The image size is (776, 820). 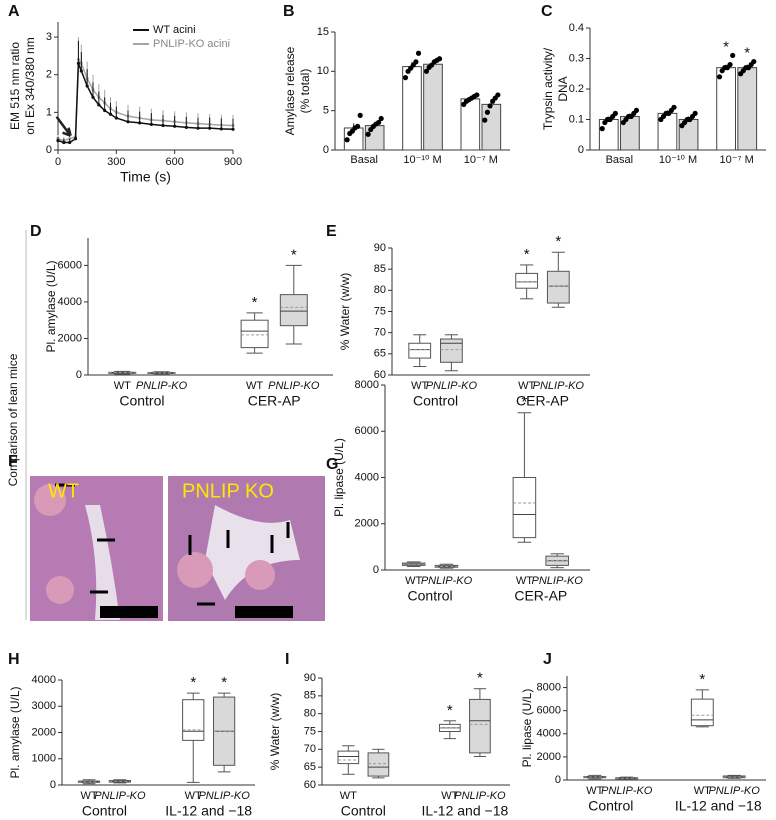 I want to click on scale-bar, so click(x=129, y=612).